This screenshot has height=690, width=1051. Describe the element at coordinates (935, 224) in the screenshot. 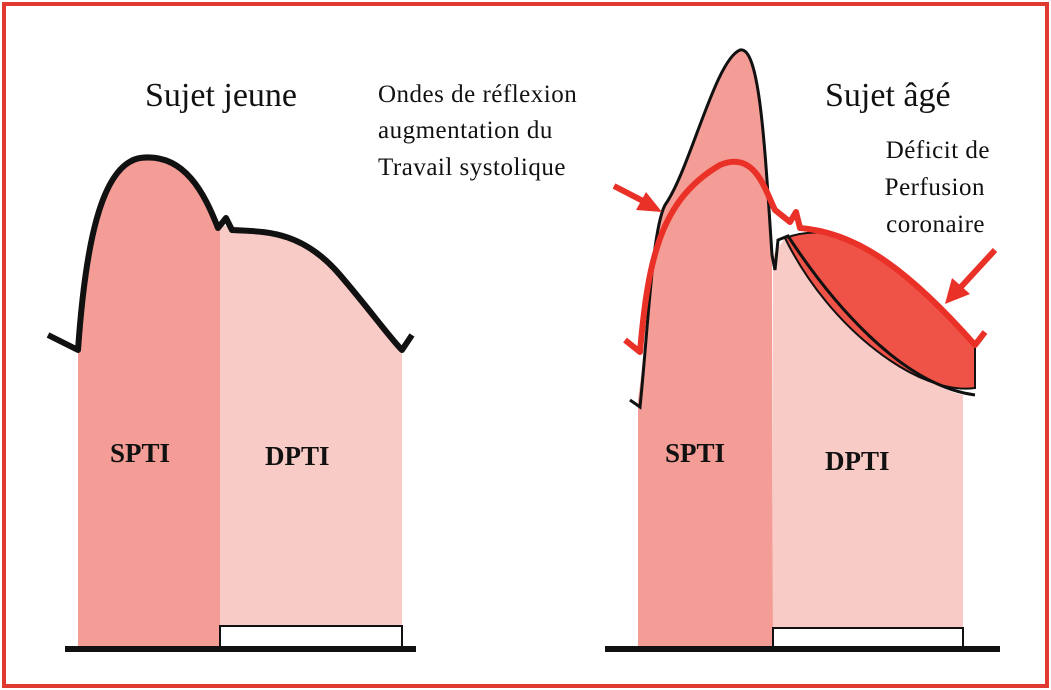

I see `annotation-line: coronaire` at that location.